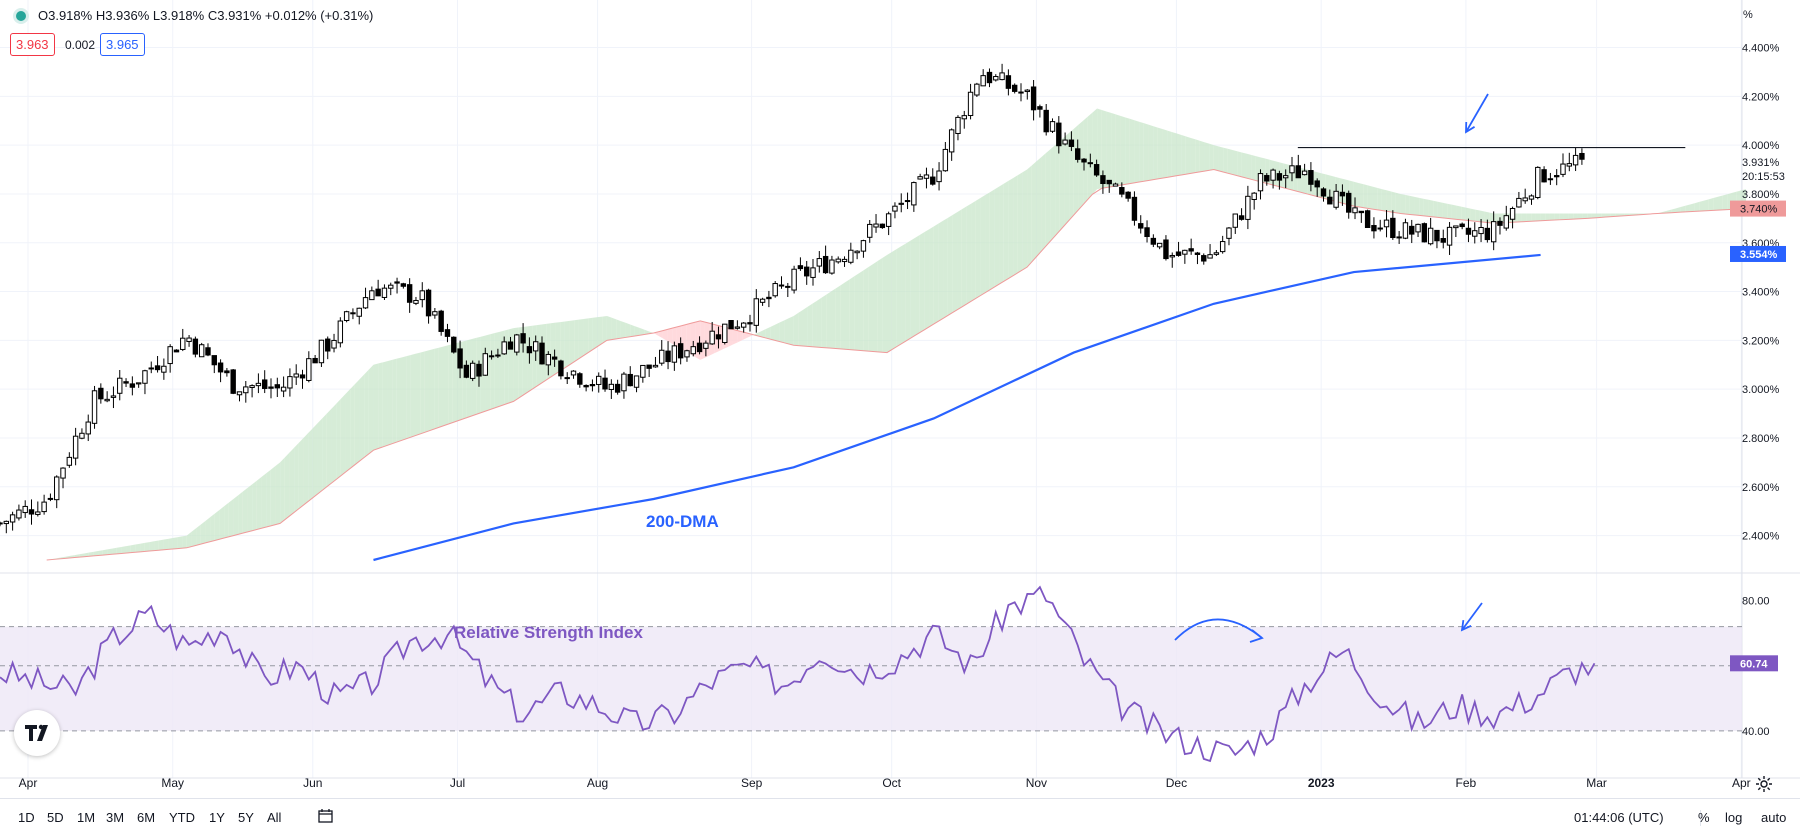  Describe the element at coordinates (1773, 817) in the screenshot. I see `auto-scale-toggle: auto` at that location.